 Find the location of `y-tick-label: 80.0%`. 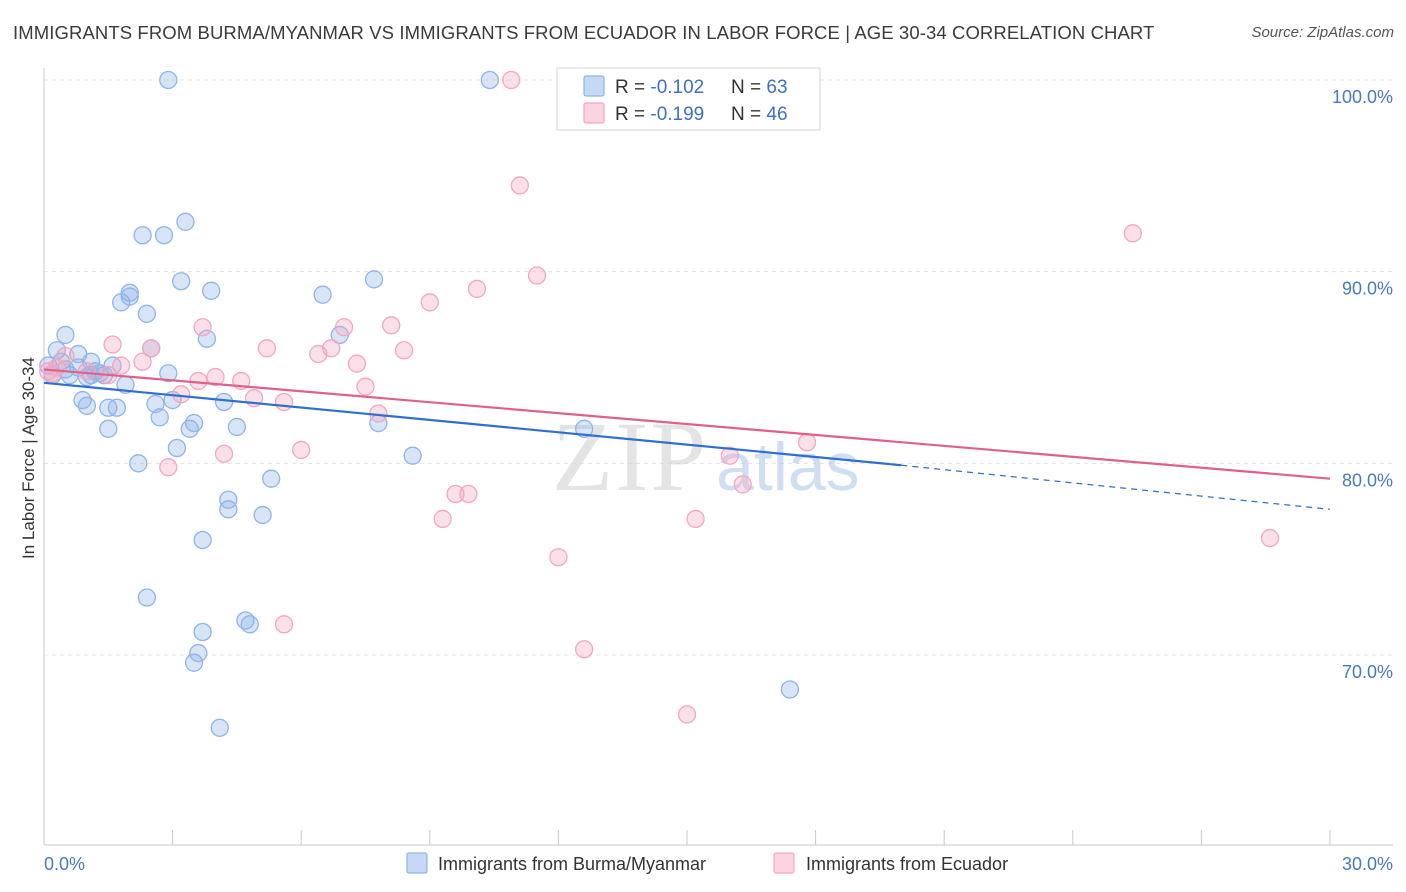

y-tick-label: 80.0% is located at coordinates (1367, 480).